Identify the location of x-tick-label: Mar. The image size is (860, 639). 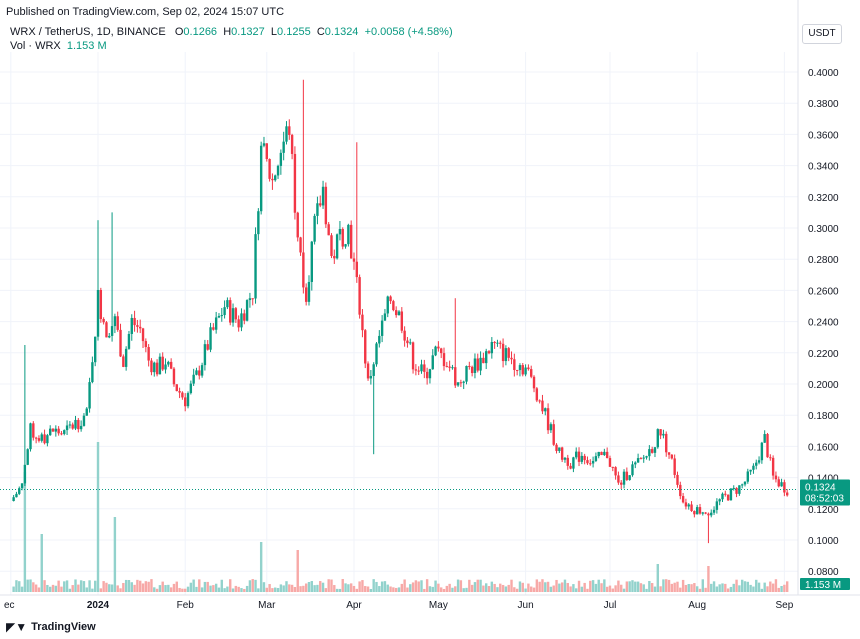
(267, 605).